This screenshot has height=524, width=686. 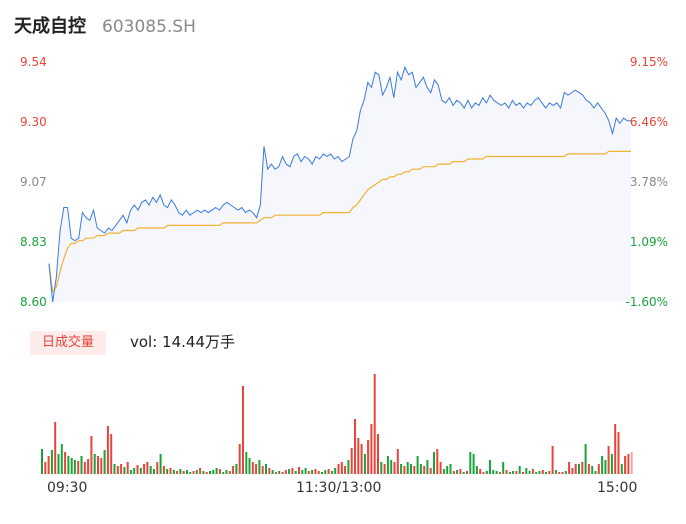 What do you see at coordinates (649, 62) in the screenshot?
I see `y-tick-right: 9.15%` at bounding box center [649, 62].